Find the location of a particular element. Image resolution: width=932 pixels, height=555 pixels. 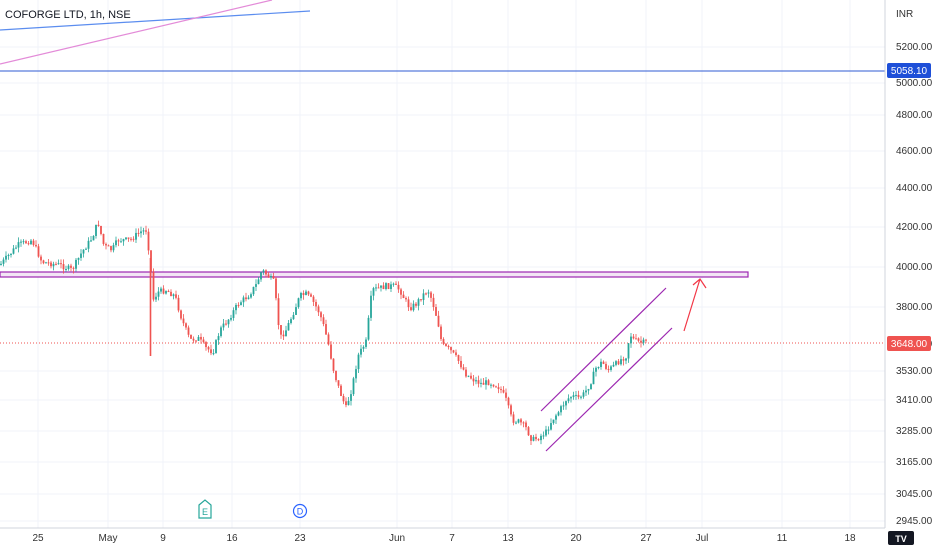

time-tick-label: 13 is located at coordinates (508, 538).